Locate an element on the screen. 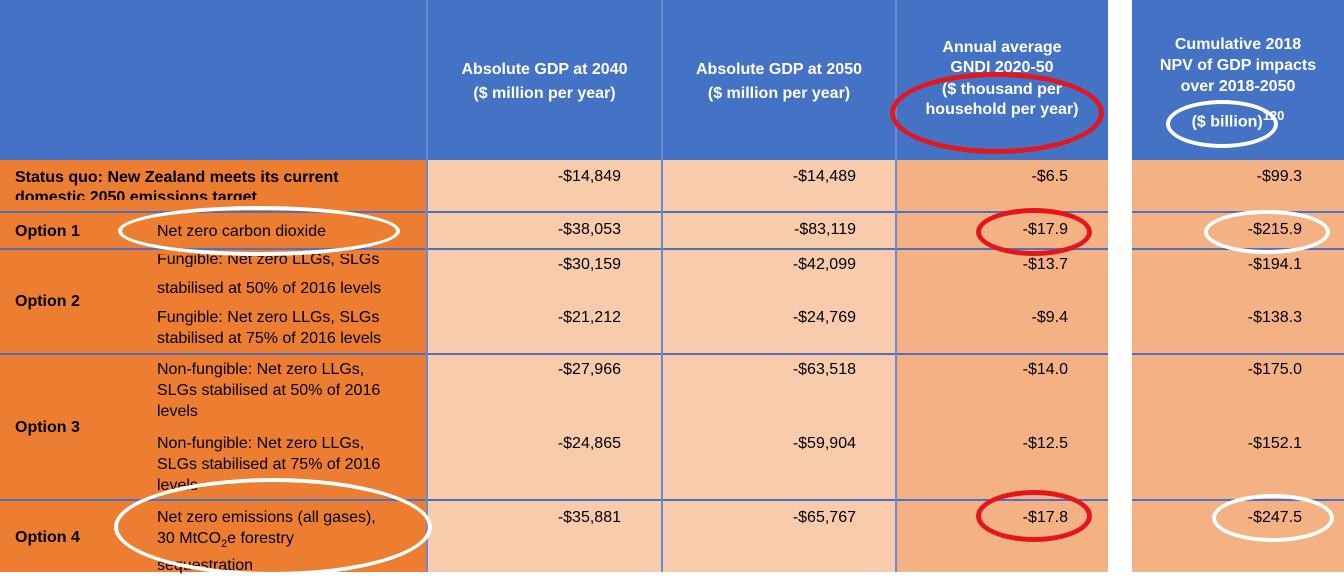  option3-label: Option 3 is located at coordinates (47, 427).